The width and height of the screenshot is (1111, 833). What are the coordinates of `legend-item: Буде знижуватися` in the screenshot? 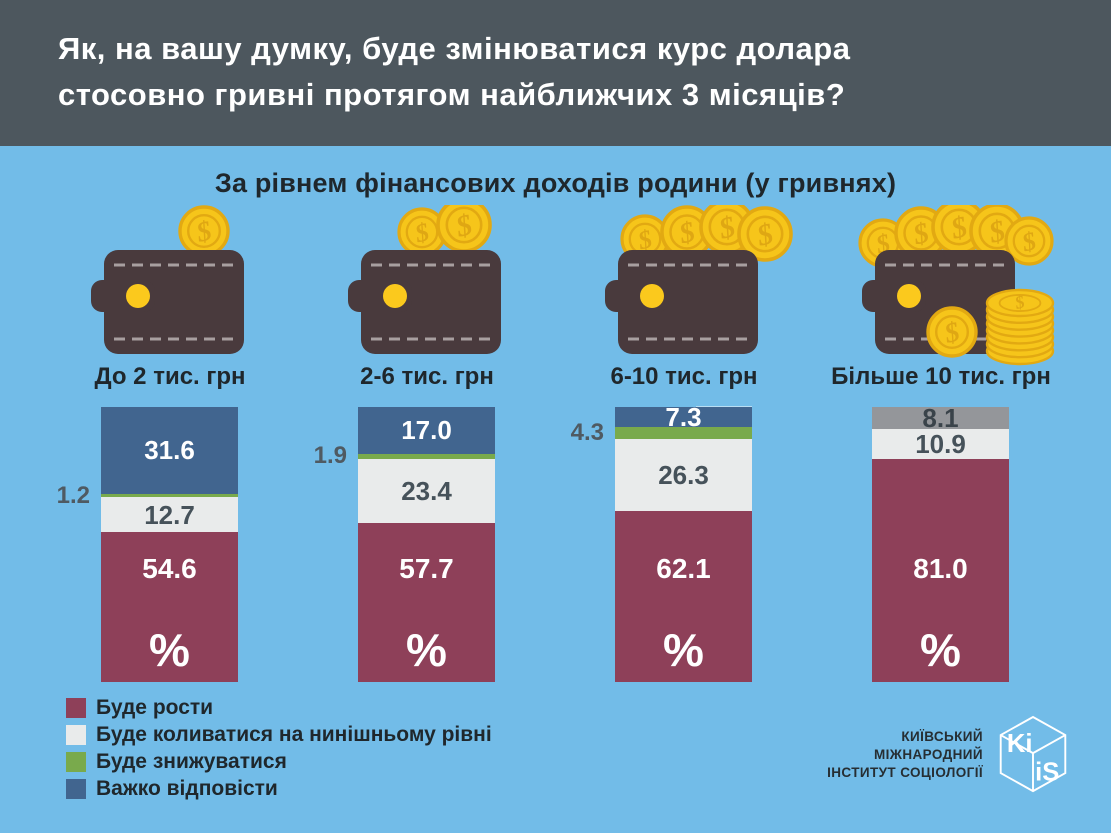 It's located at (279, 761).